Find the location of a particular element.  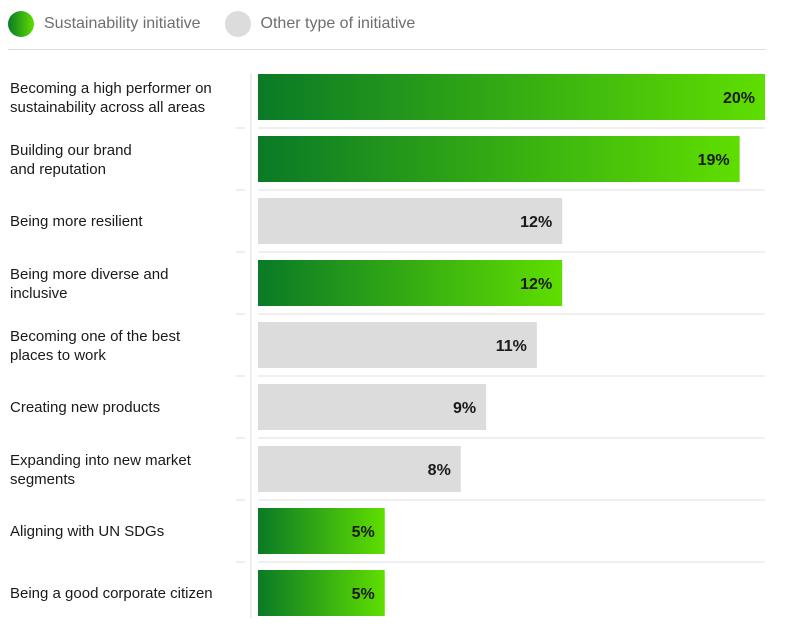

category-label-8-line-0: Being a good corporate citizen is located at coordinates (111, 593).